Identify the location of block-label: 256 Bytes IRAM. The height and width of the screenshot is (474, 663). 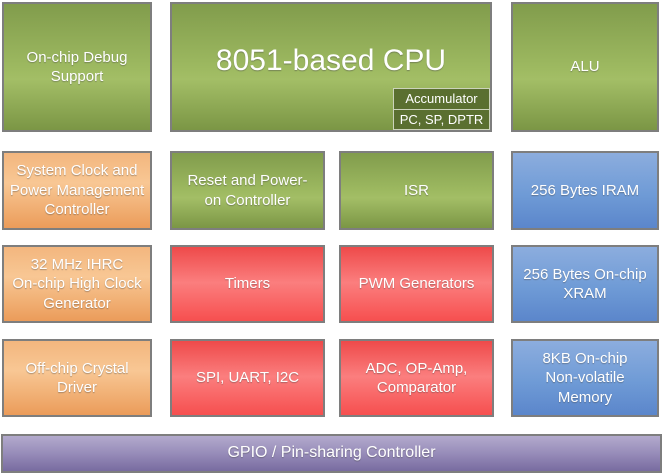
(585, 190).